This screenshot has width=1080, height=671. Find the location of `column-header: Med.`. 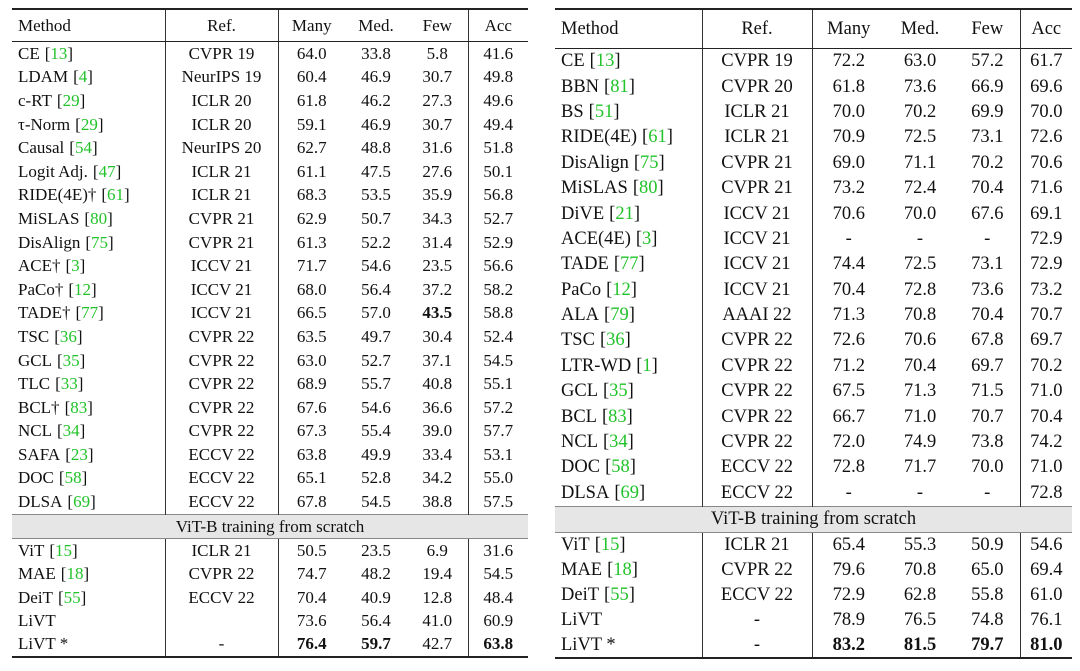

column-header: Med. is located at coordinates (920, 29).